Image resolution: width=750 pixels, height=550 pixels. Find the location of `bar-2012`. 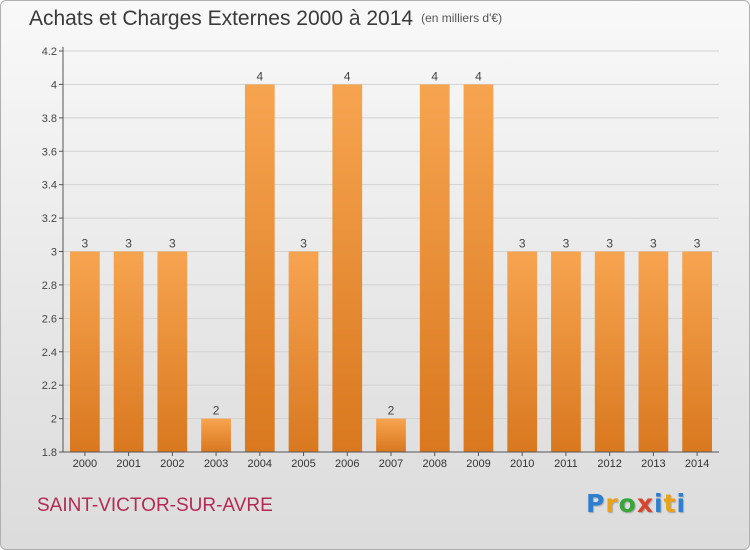

bar-2012 is located at coordinates (609, 351).